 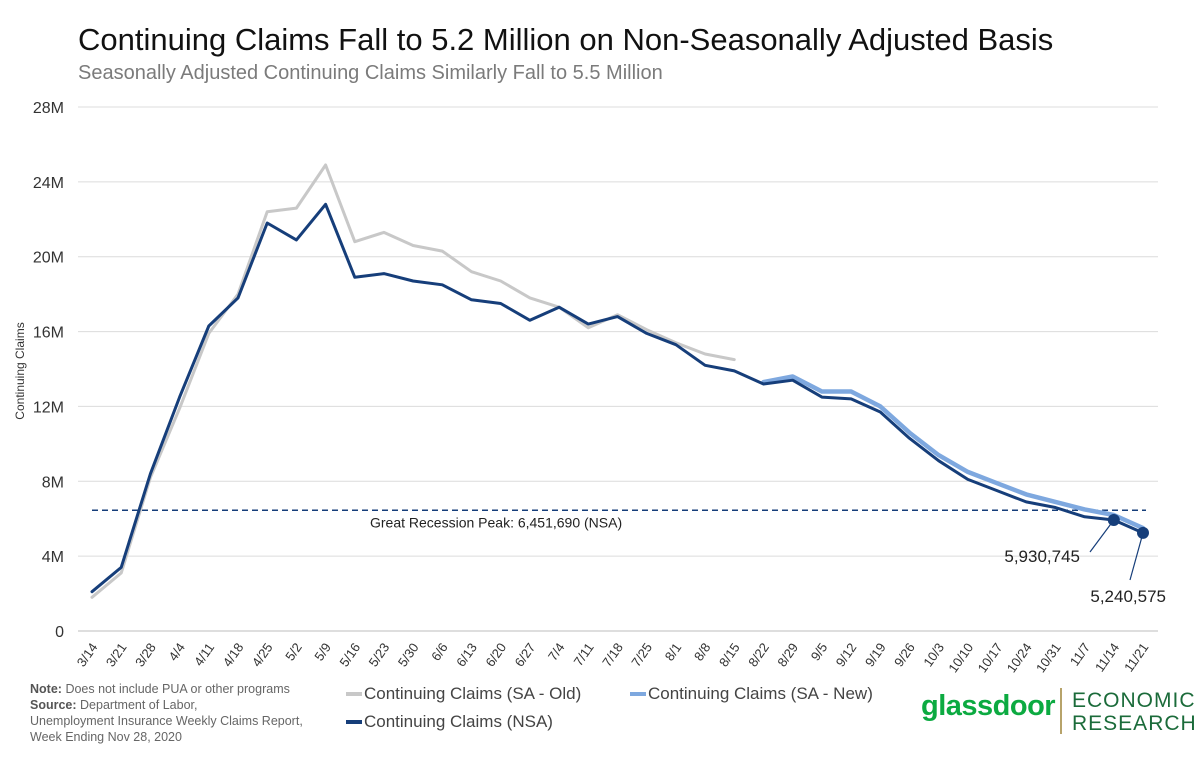 What do you see at coordinates (1080, 654) in the screenshot?
I see `x-tick-label: 11/7` at bounding box center [1080, 654].